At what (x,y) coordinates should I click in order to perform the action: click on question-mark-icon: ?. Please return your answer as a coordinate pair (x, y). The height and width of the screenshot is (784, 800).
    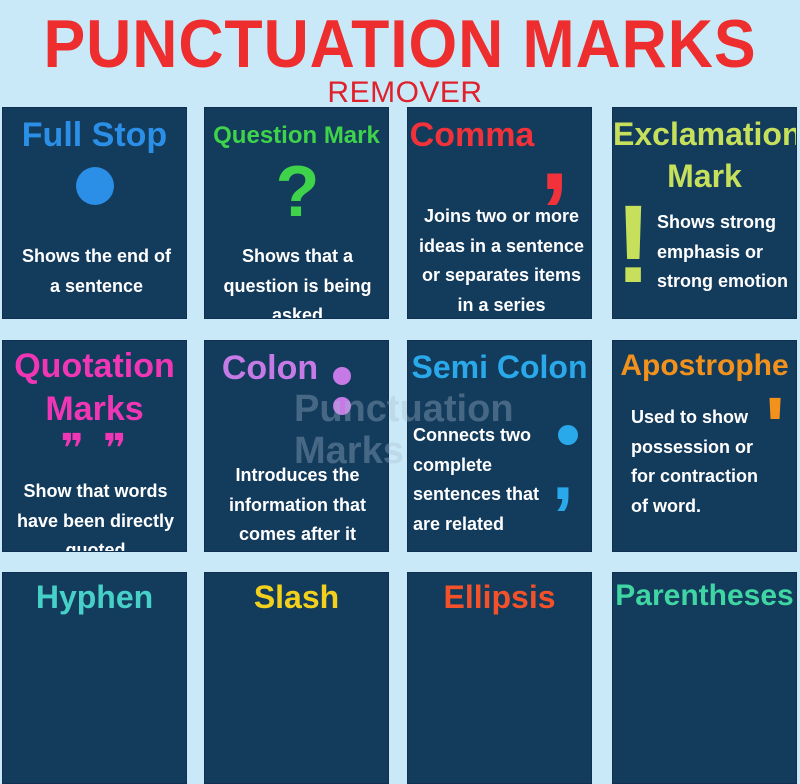
    Looking at the image, I should click on (297, 192).